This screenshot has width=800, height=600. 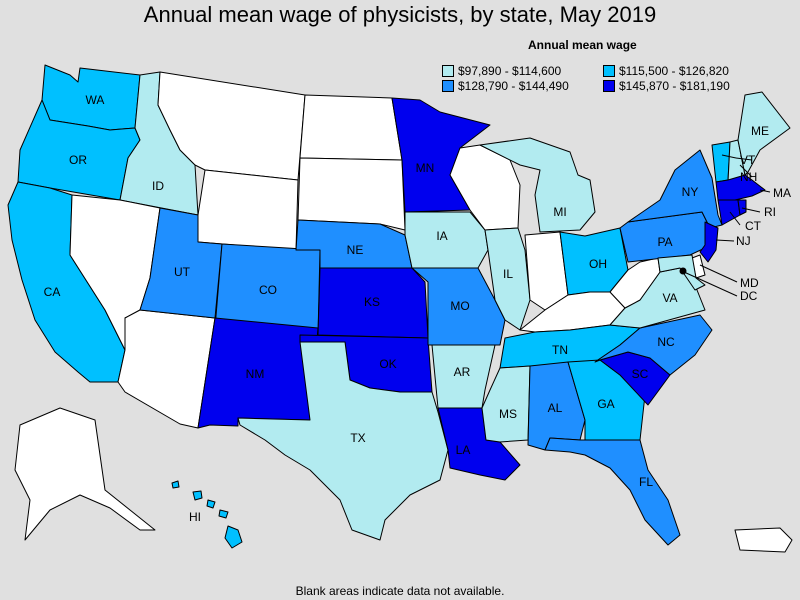 What do you see at coordinates (690, 192) in the screenshot?
I see `state-label-ny: NY` at bounding box center [690, 192].